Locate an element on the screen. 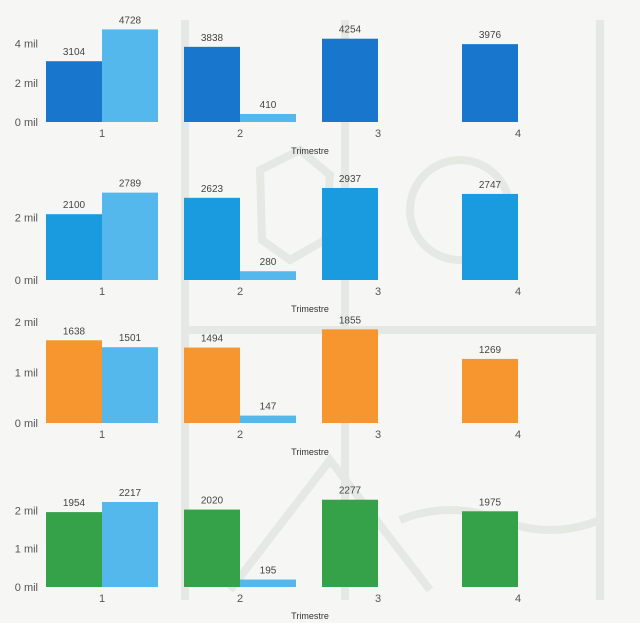 This screenshot has height=623, width=640. data-label-q4-s1: 1975 is located at coordinates (490, 502).